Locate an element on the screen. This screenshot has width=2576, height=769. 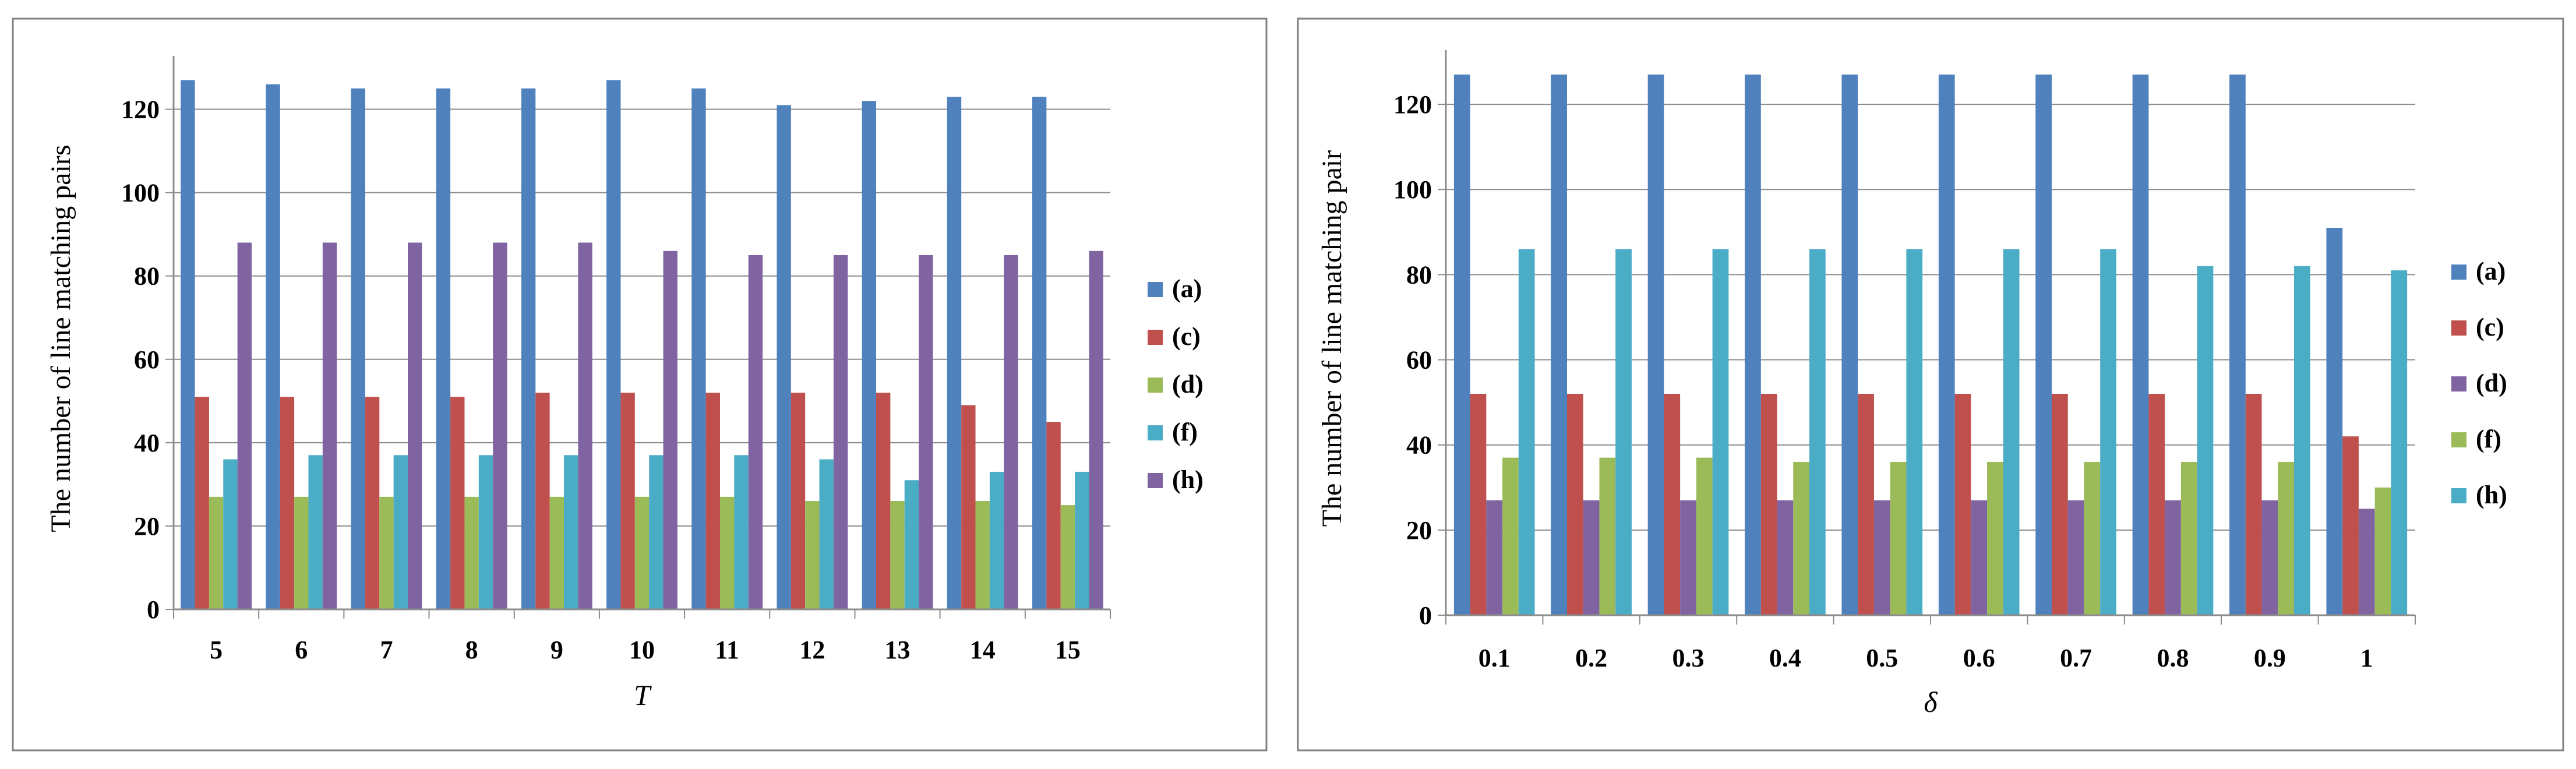
legend-label: (f) is located at coordinates (1185, 432).